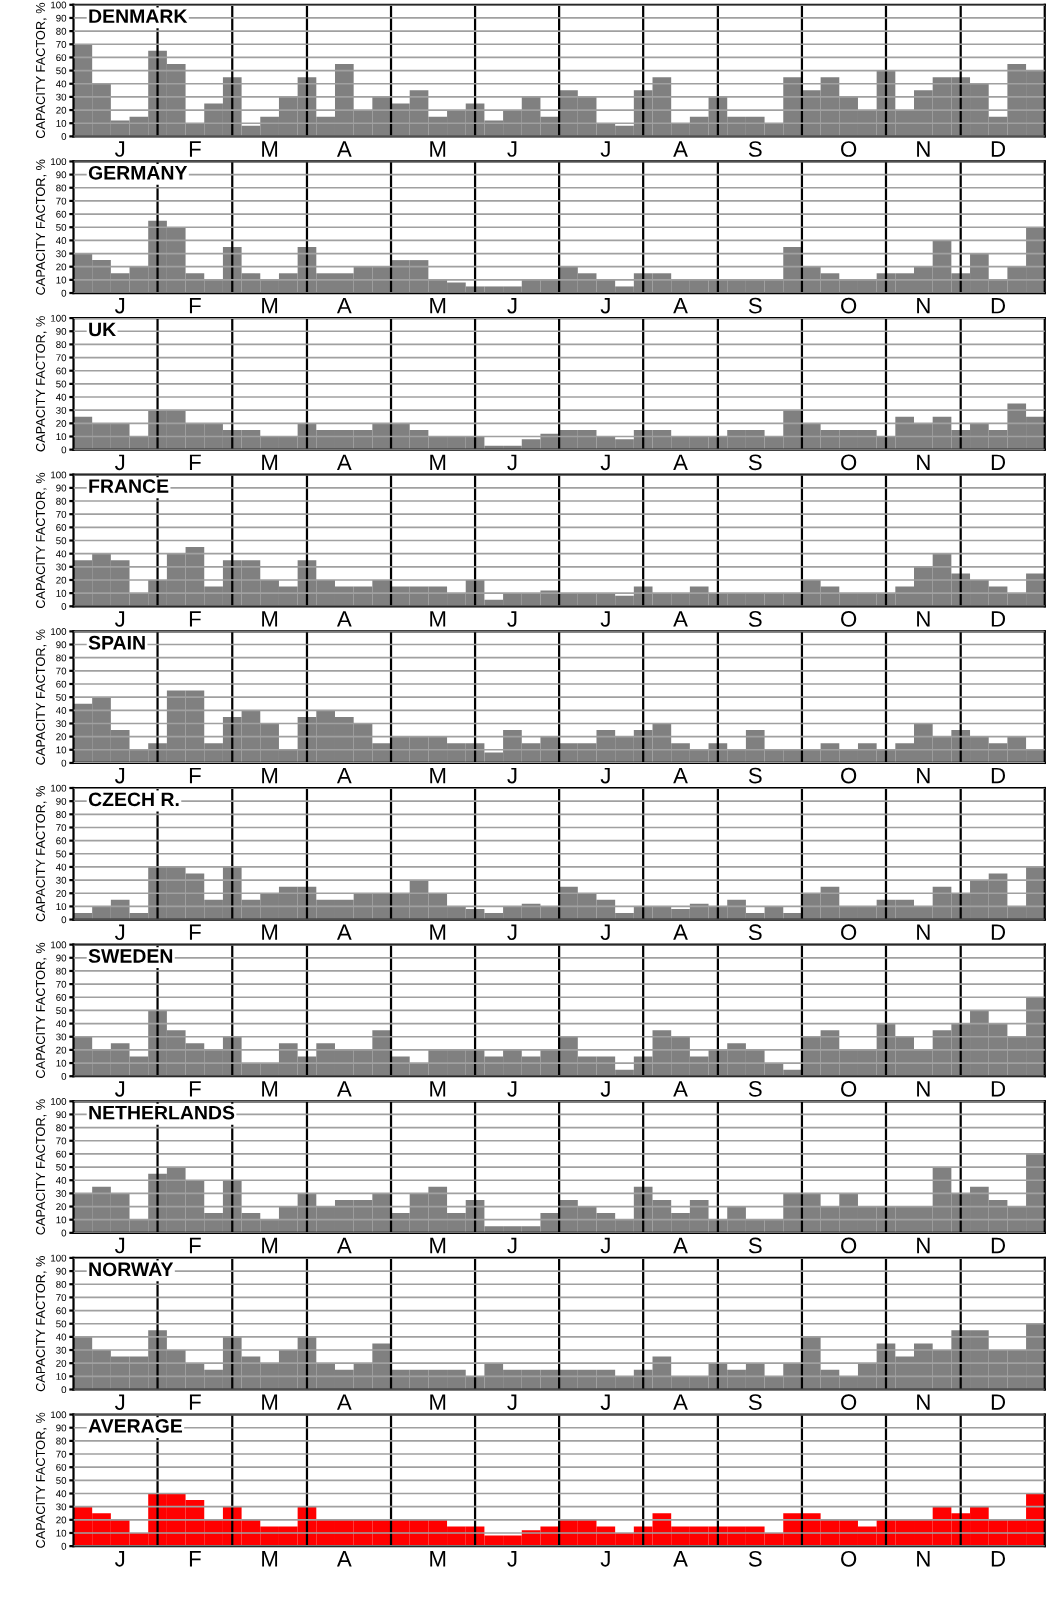  What do you see at coordinates (131, 1269) in the screenshot?
I see `chart-title: NORWAY` at bounding box center [131, 1269].